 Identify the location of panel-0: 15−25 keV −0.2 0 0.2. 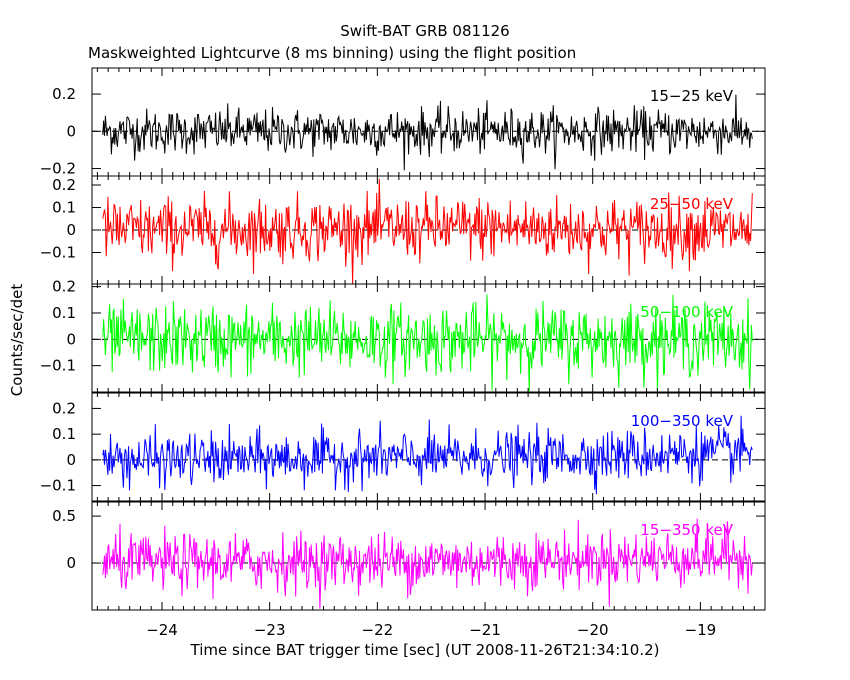
(403, 122).